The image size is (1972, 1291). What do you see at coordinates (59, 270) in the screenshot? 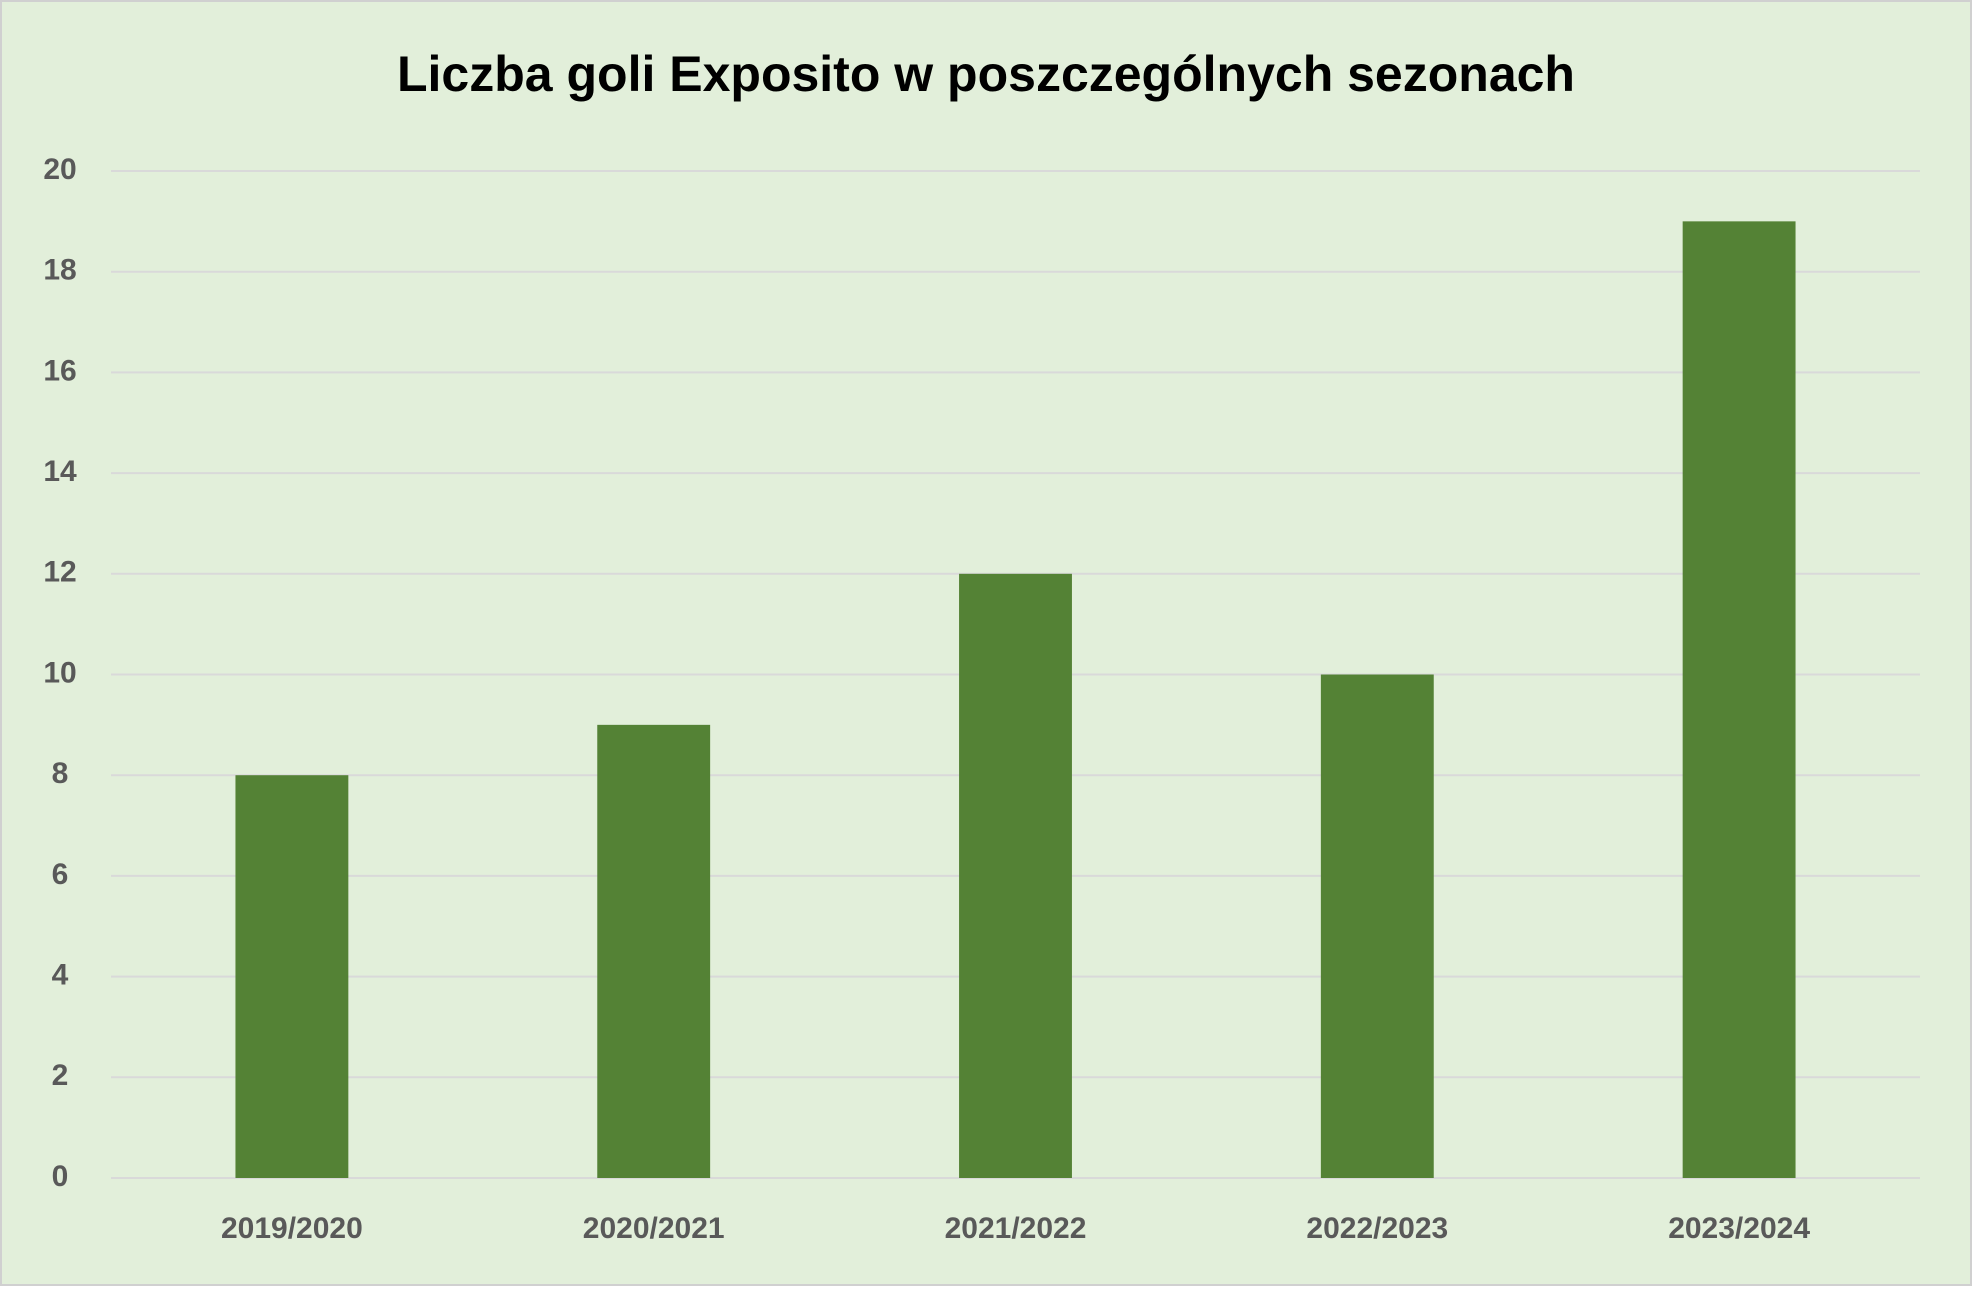
I see `y-tick-label: 18` at bounding box center [59, 270].